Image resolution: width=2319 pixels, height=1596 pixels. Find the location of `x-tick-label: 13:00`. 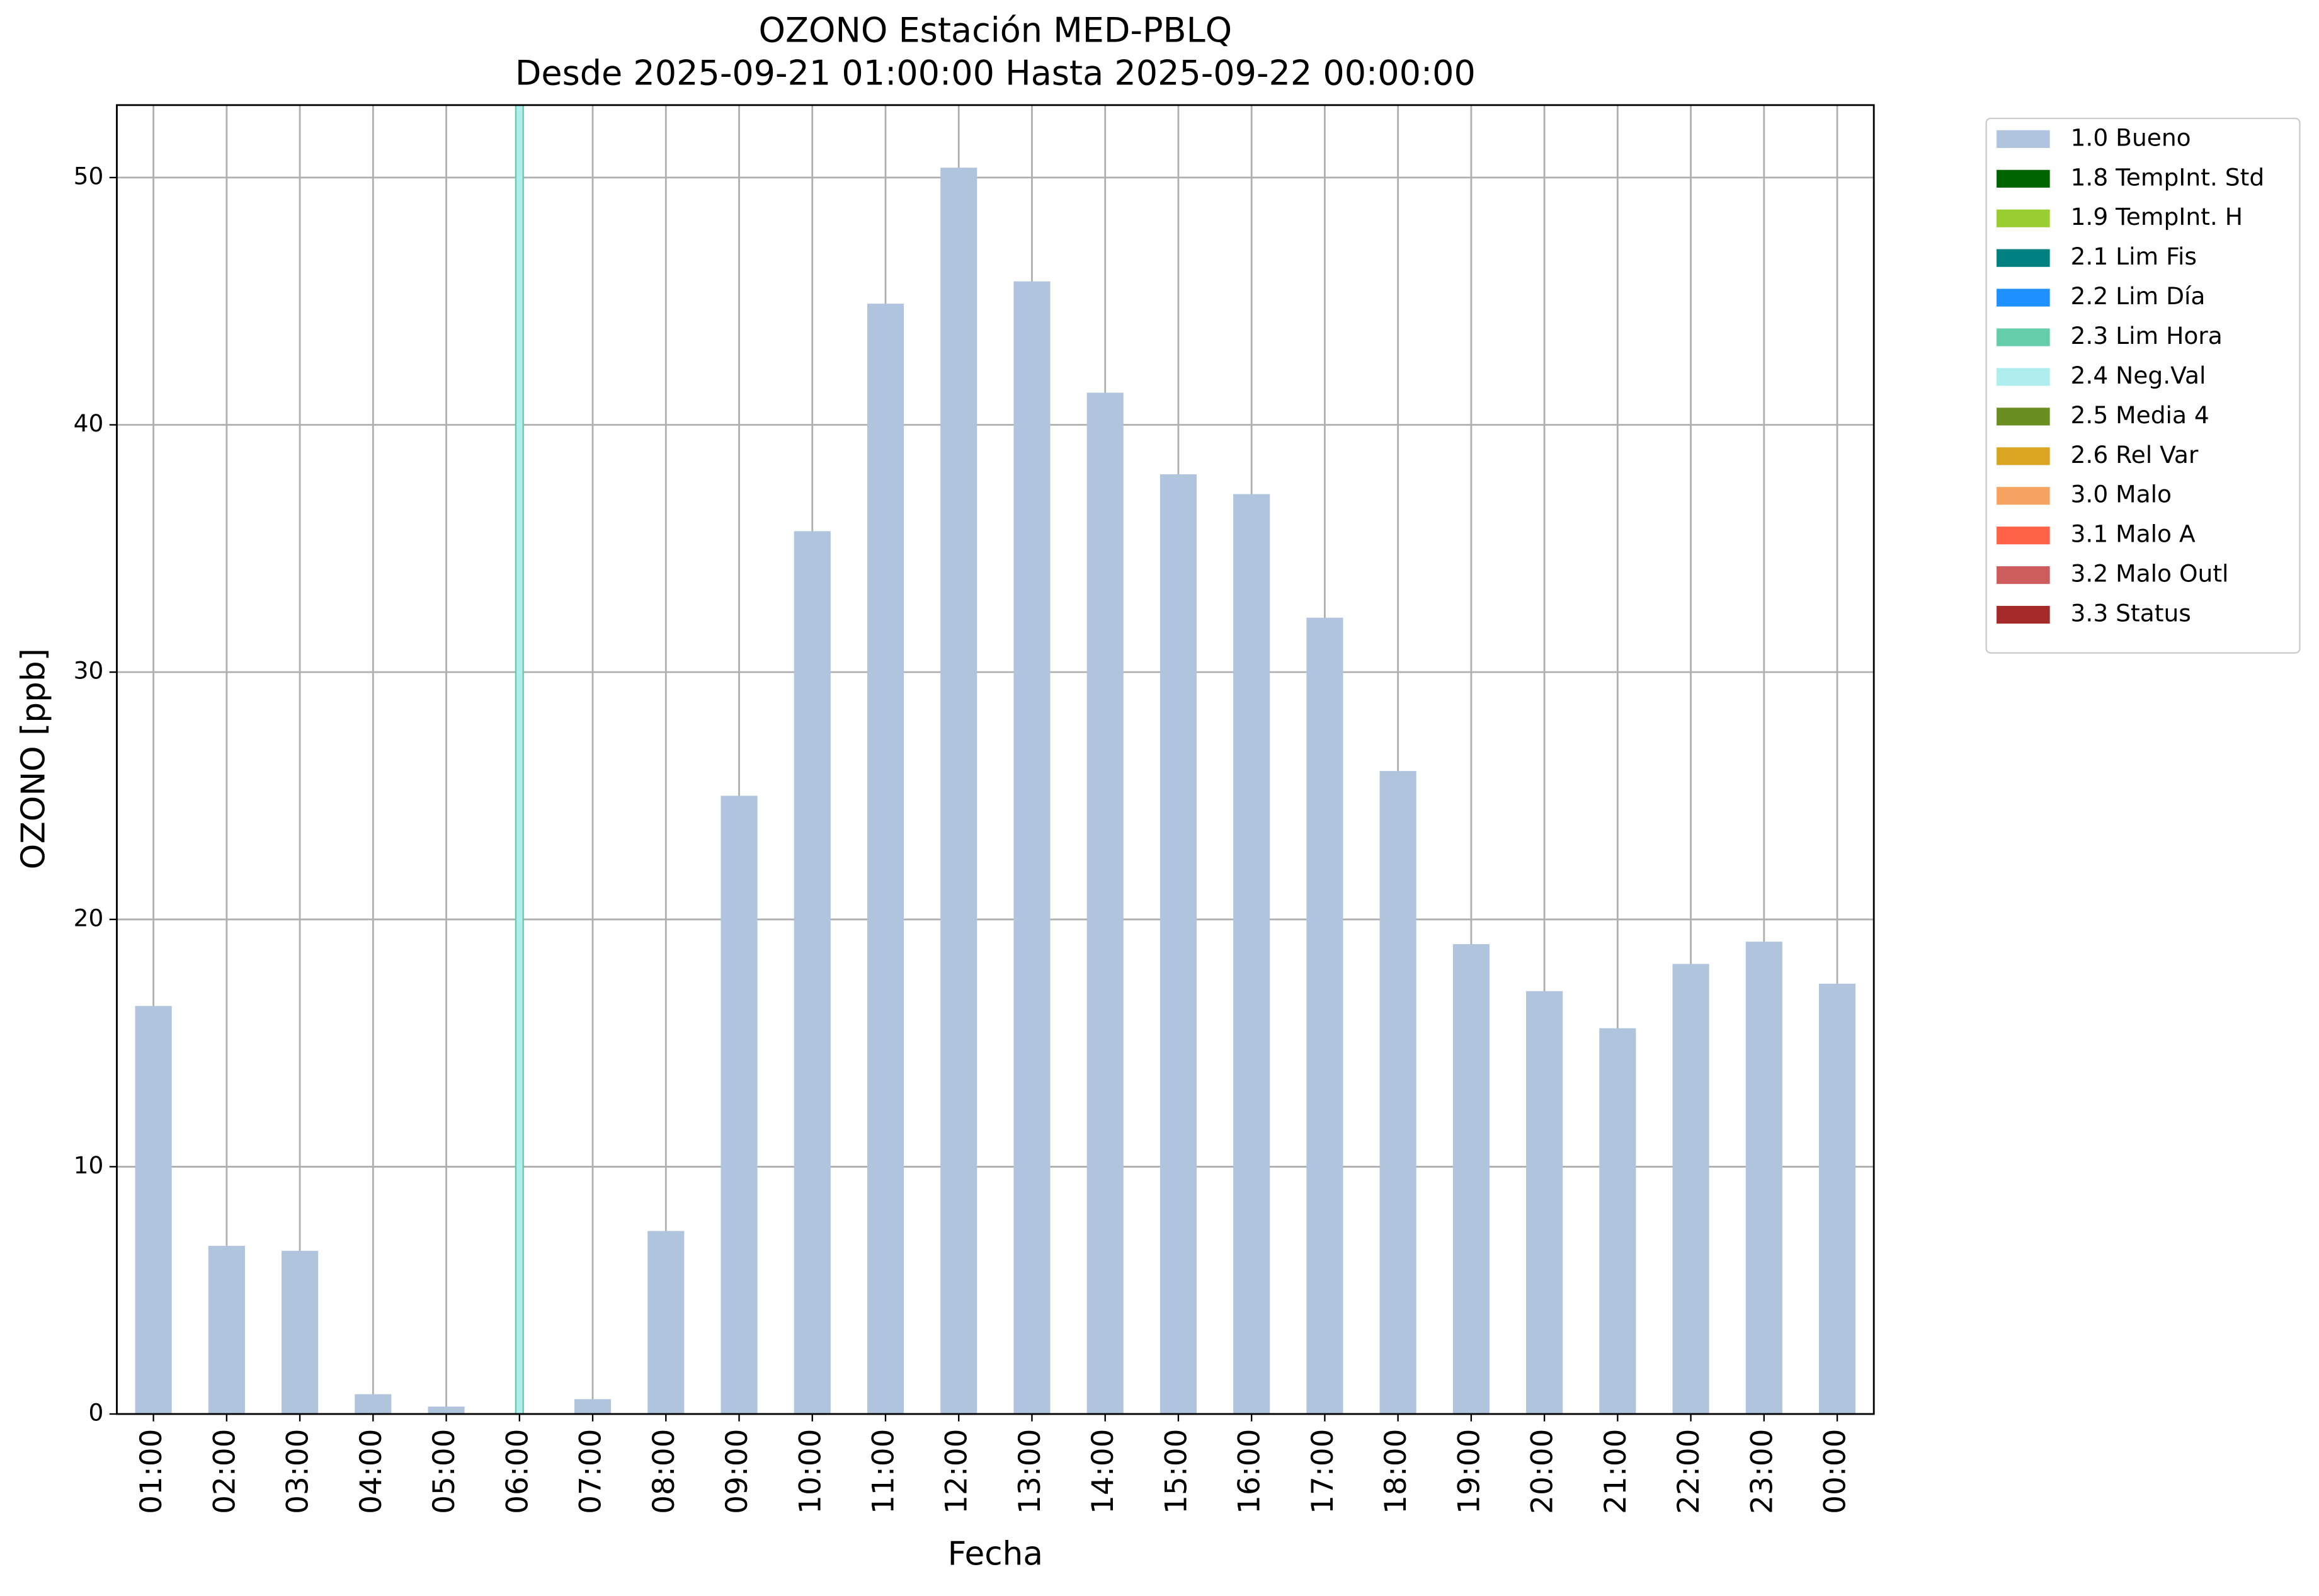

x-tick-label: 13:00 is located at coordinates (1030, 1471).